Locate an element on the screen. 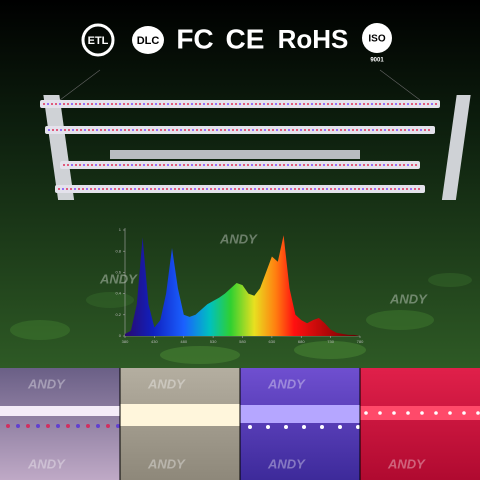  x-tick-label: 680 is located at coordinates (301, 341).